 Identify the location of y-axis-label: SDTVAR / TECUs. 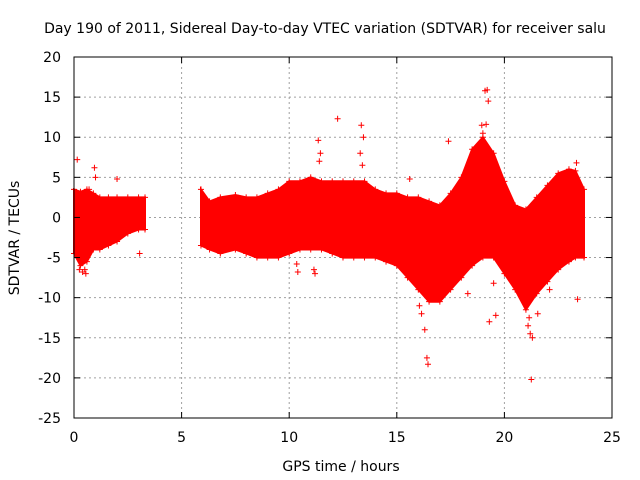
(15, 238).